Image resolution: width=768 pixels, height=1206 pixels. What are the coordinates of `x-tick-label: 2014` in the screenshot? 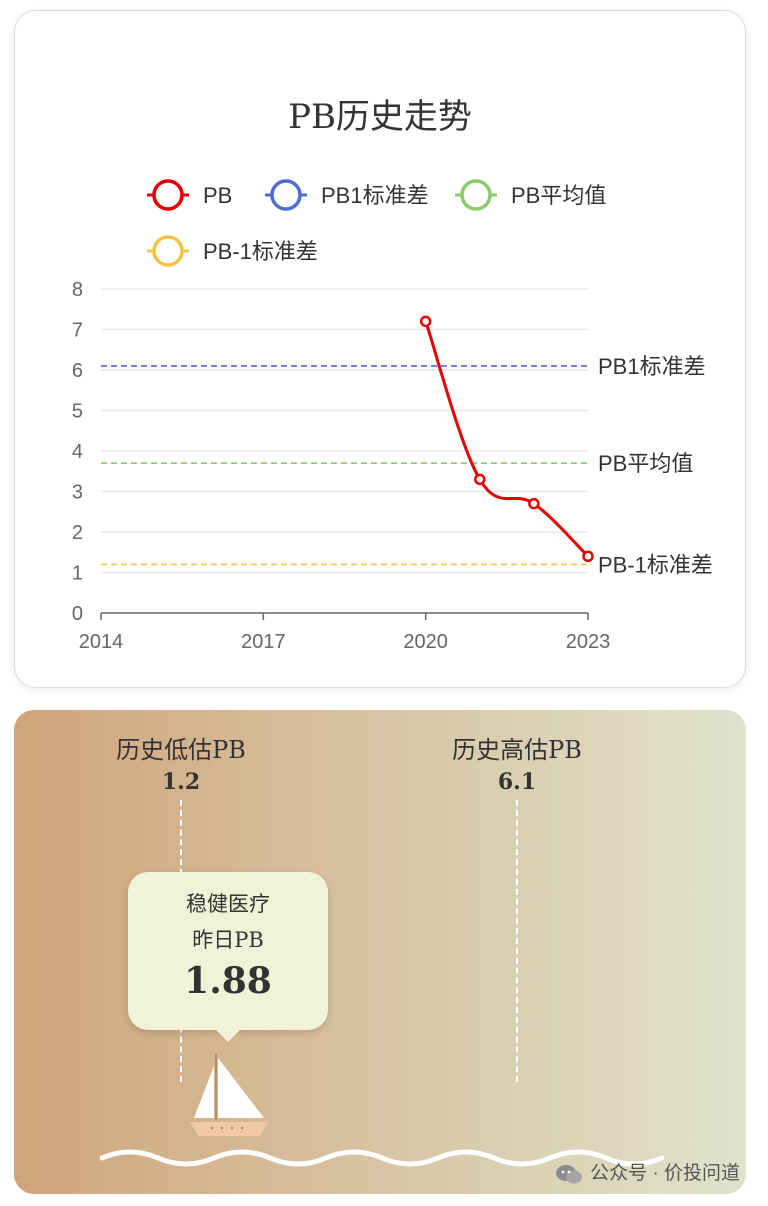 It's located at (101, 642).